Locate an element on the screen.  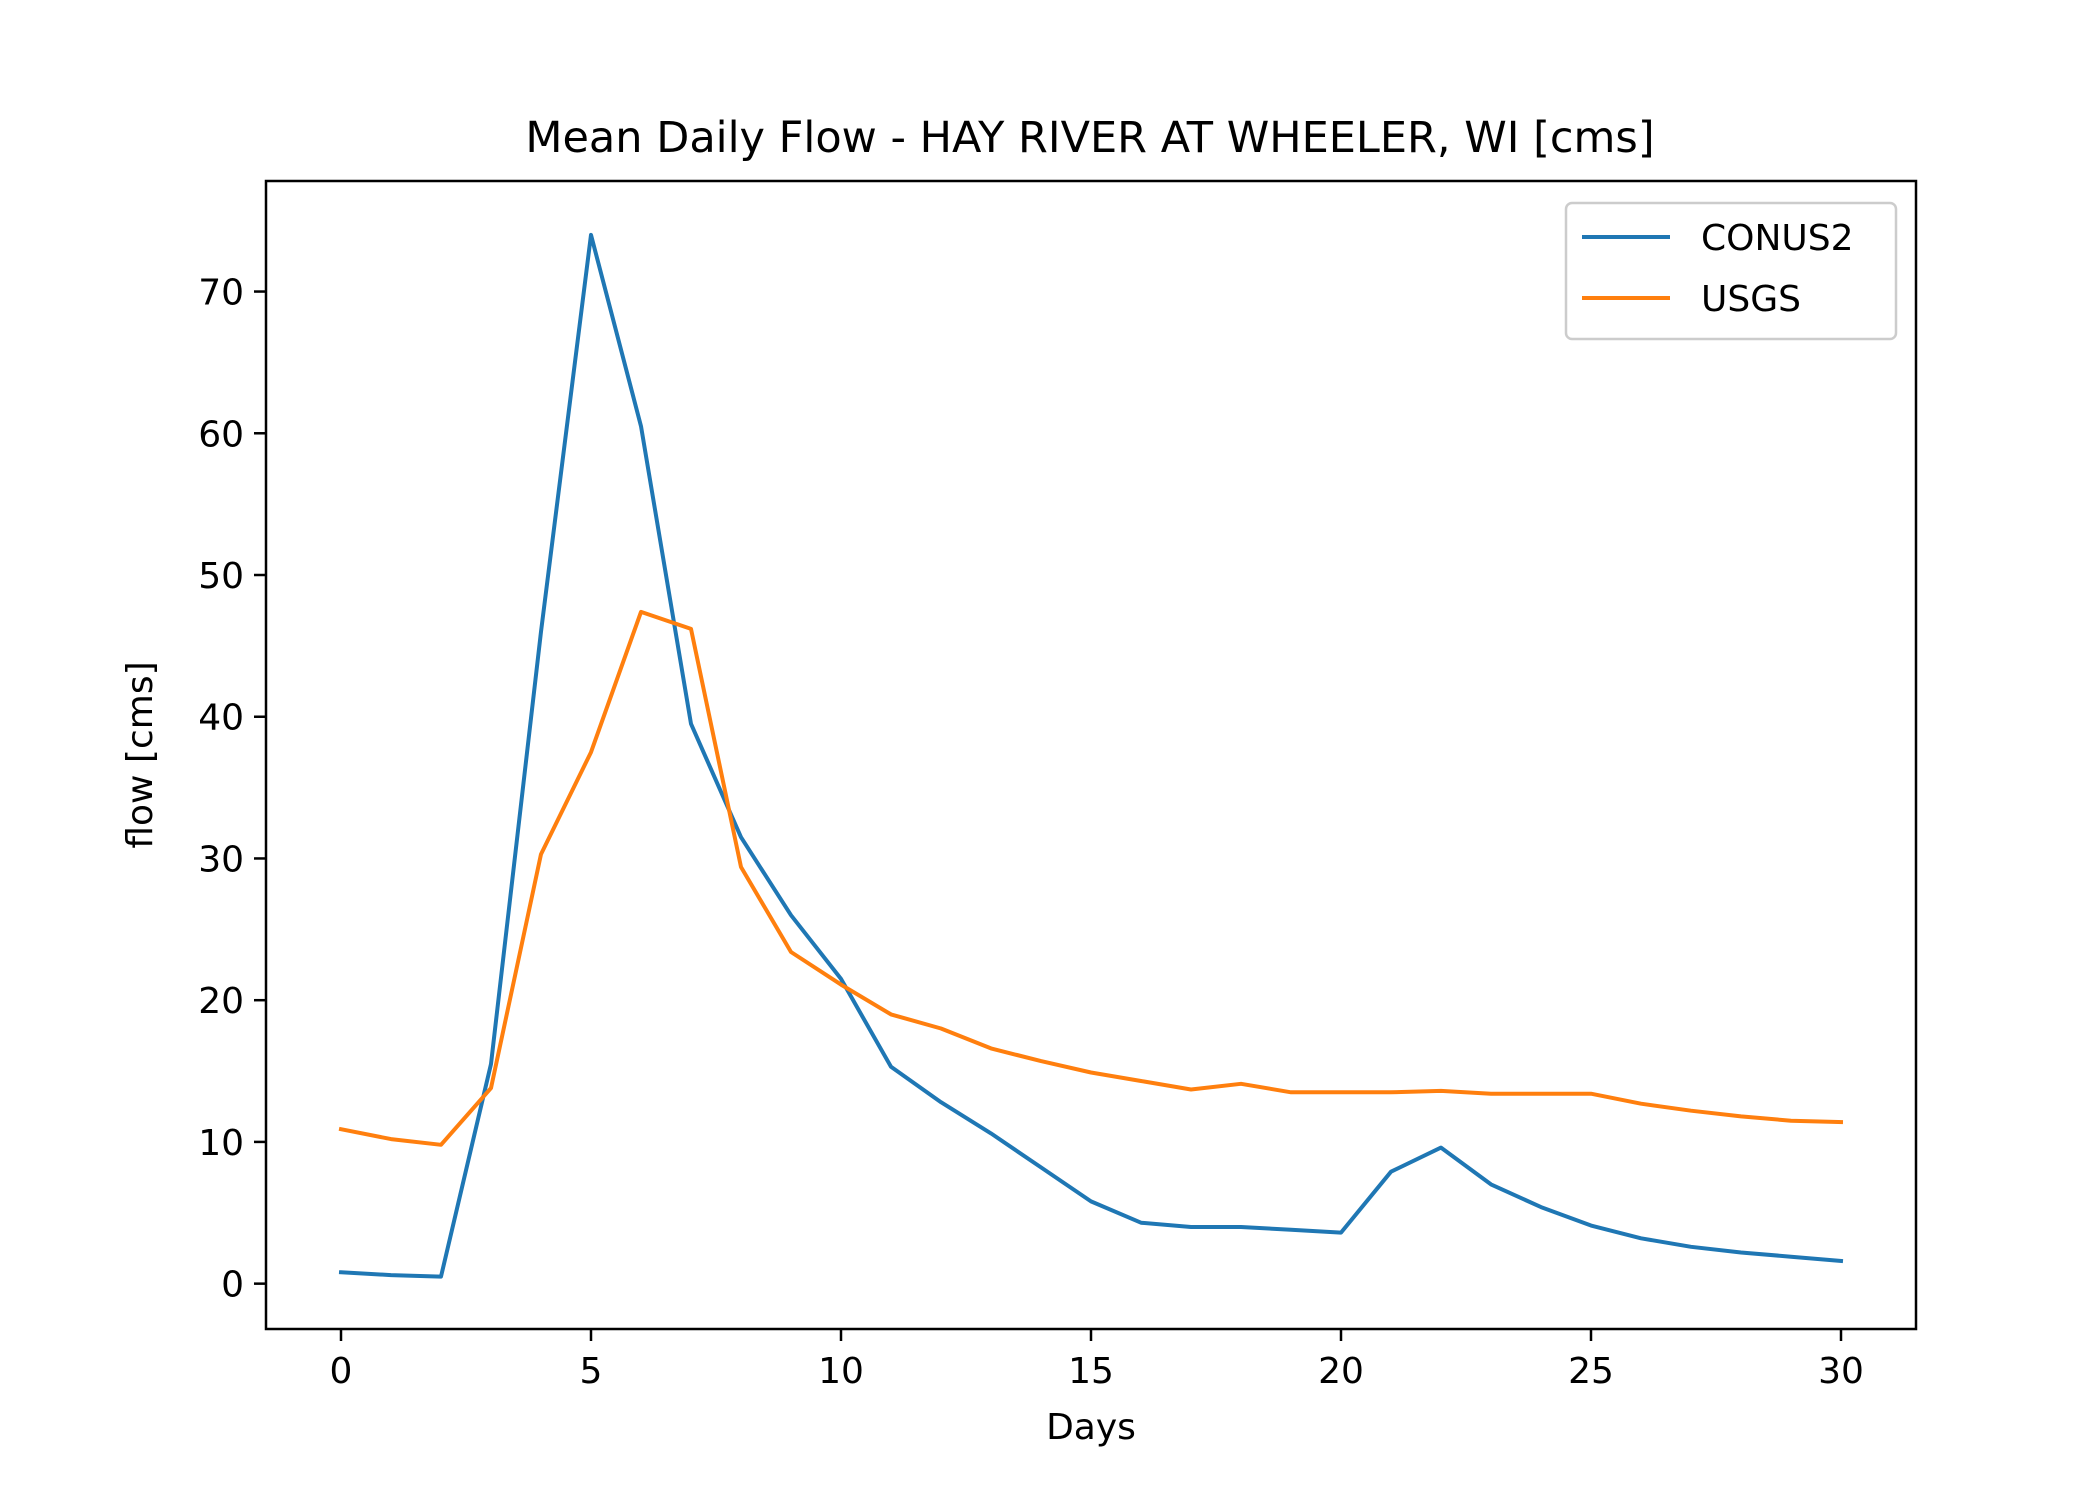
y-tick-label: 20 is located at coordinates (221, 1001).